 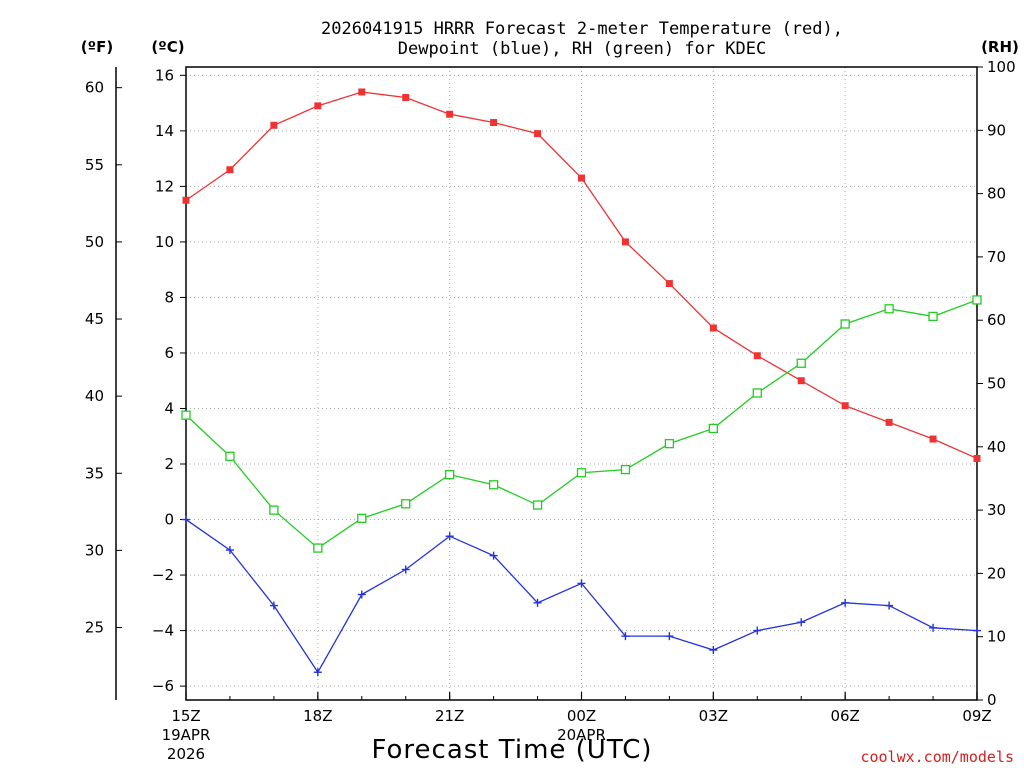 What do you see at coordinates (163, 686) in the screenshot?
I see `celsius-tick-label: −6` at bounding box center [163, 686].